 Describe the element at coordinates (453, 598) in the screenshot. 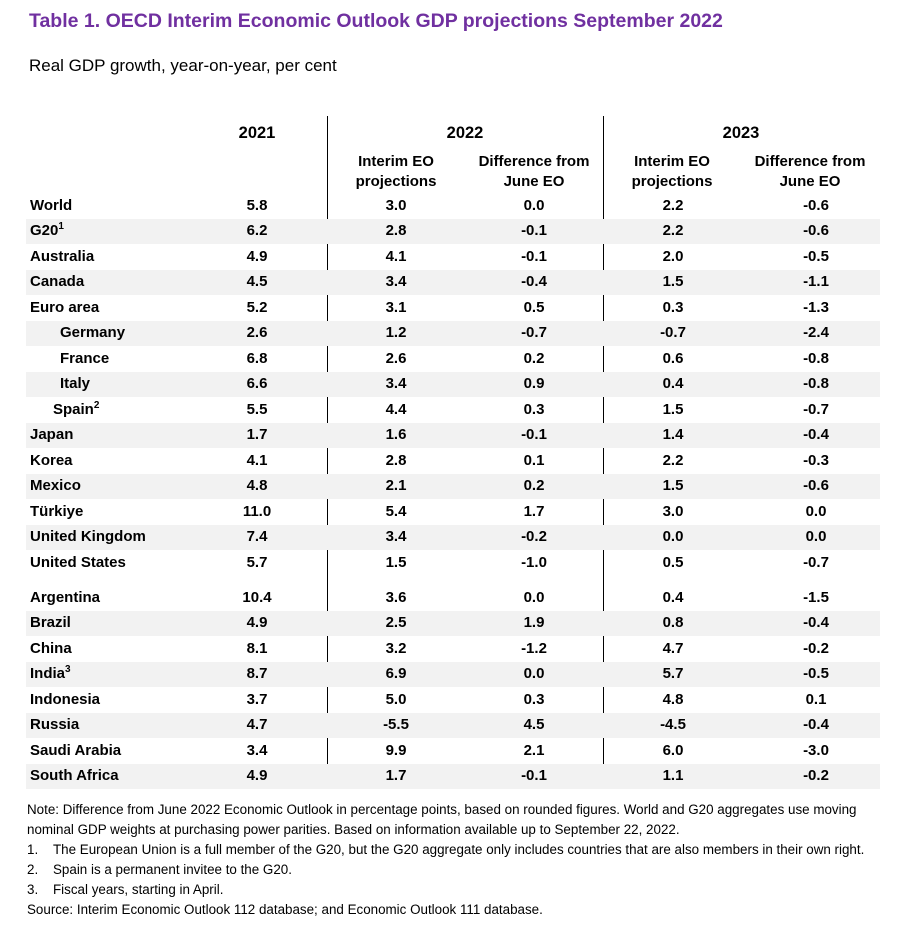

I see `table-row: Argentina 10.4 3.6 0.0 0.4 -1.5` at that location.